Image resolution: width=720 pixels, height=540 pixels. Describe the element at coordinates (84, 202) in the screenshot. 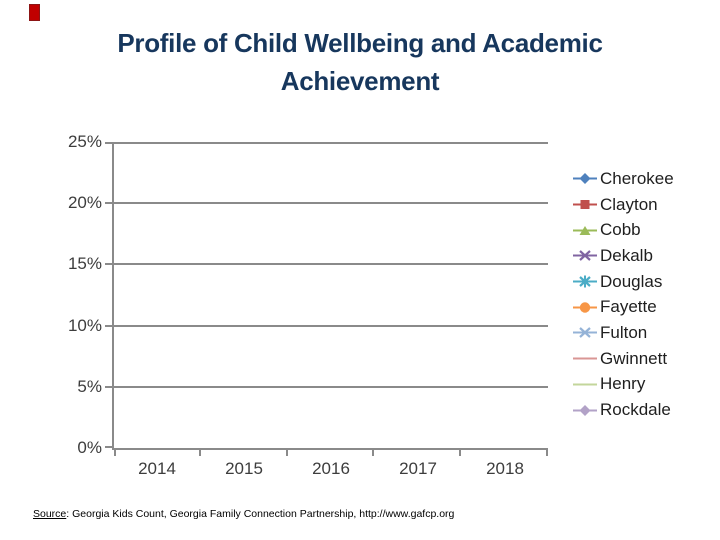

I see `y-axis-label: 20%` at that location.